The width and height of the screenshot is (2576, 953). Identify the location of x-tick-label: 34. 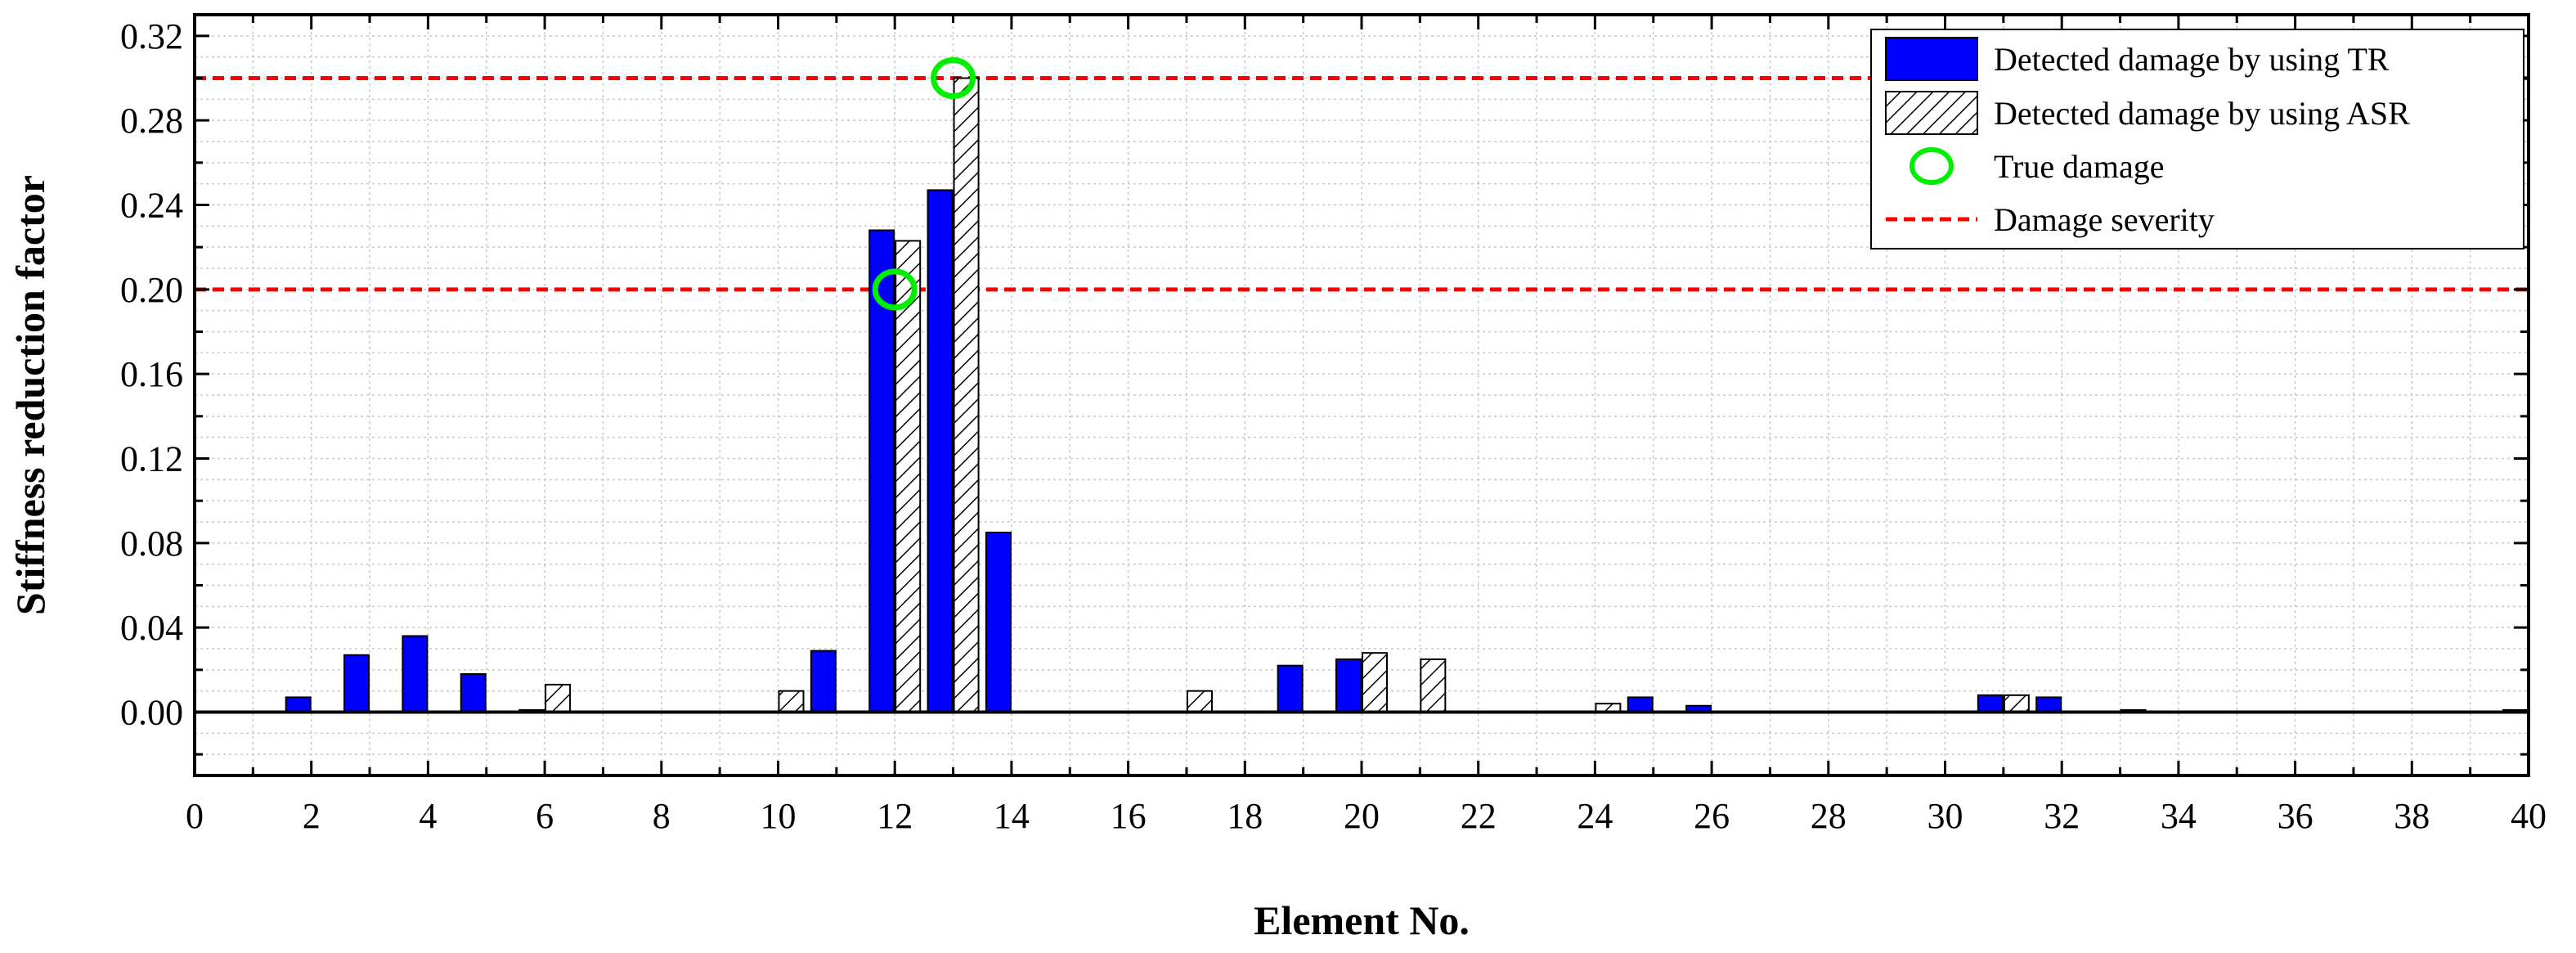
(2179, 816).